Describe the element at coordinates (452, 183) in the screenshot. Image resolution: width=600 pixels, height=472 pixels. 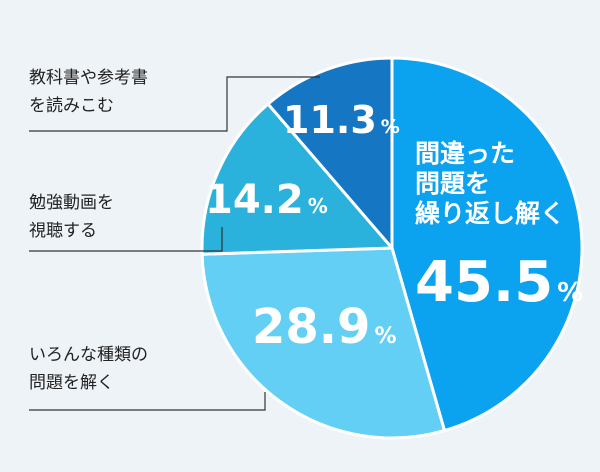
I see `slice-label-0-line-1: 問題を` at that location.